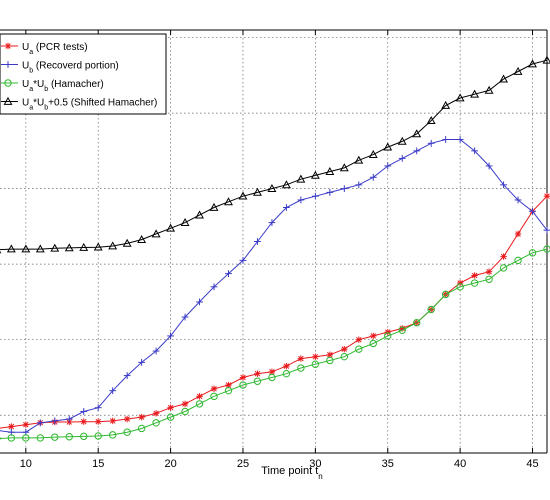 This screenshot has width=550, height=500. I want to click on x-tick-label: 10, so click(26, 464).